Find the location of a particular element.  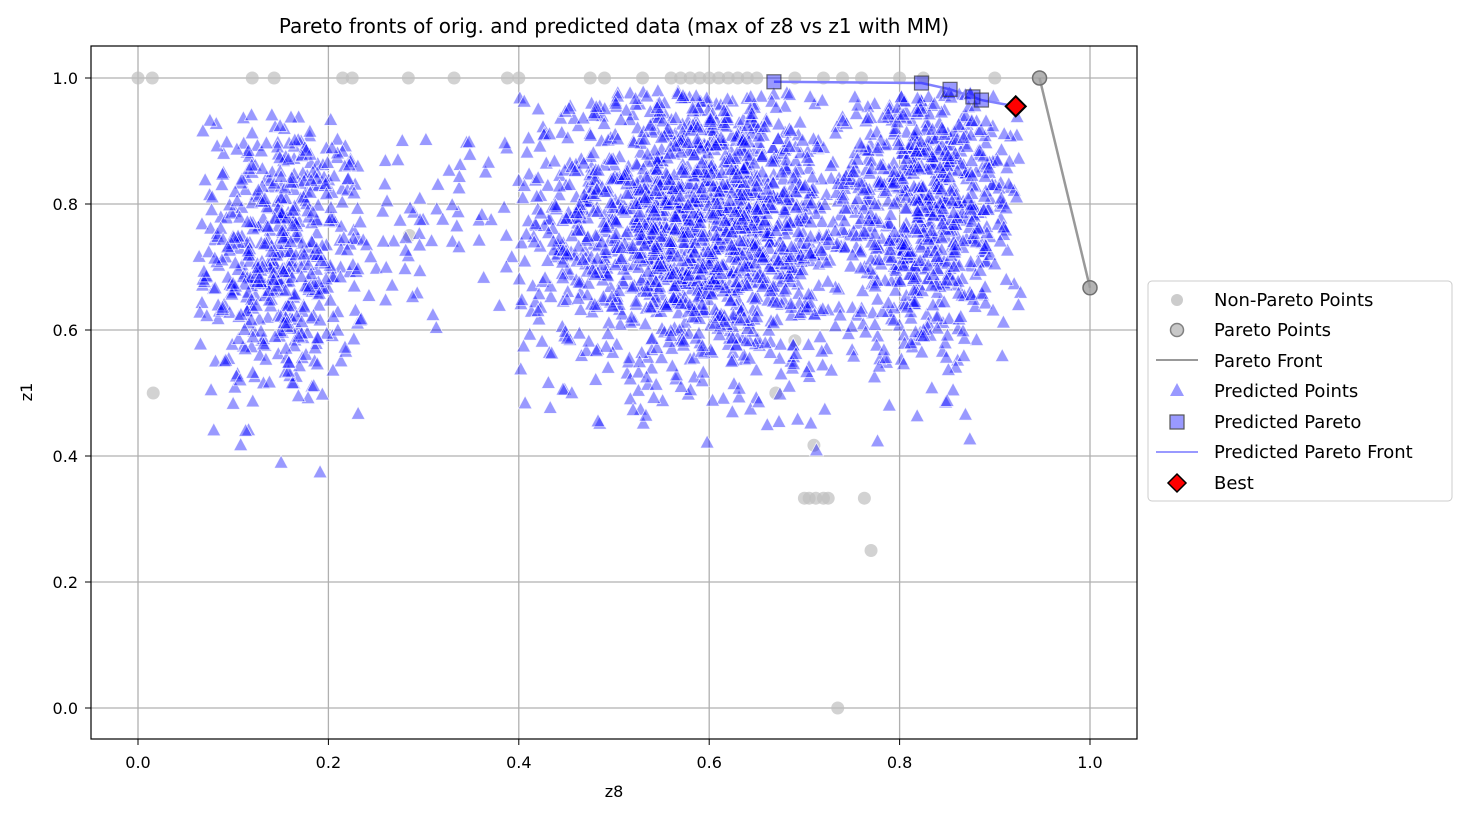

y-tick-label: 0.0 is located at coordinates (65, 708).